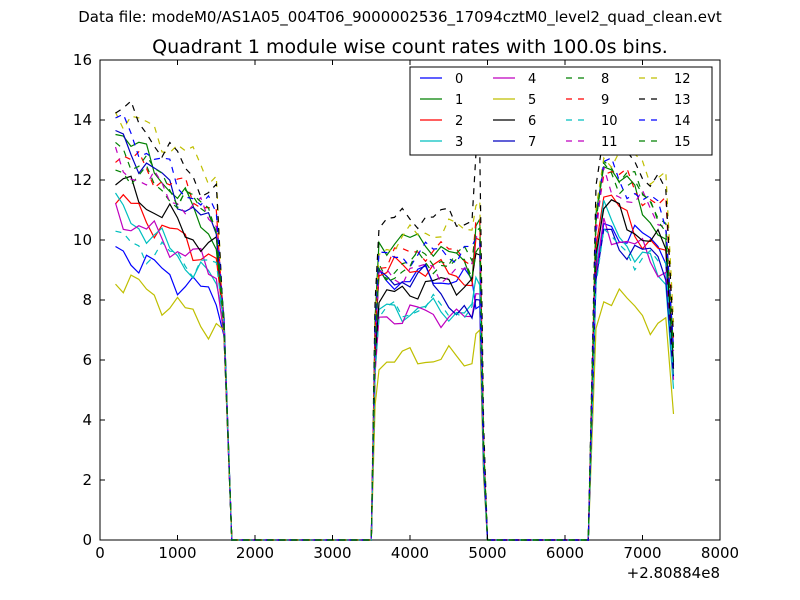  What do you see at coordinates (410, 553) in the screenshot?
I see `x-tick-label: 4000` at bounding box center [410, 553].